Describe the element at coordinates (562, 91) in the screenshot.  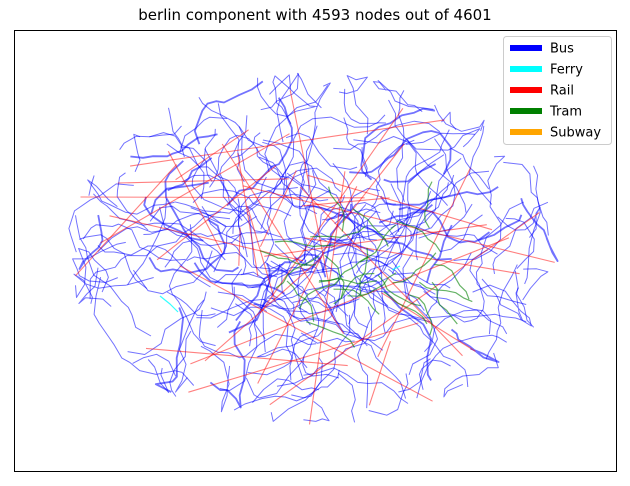
I see `legend-label-rail: Rail` at that location.